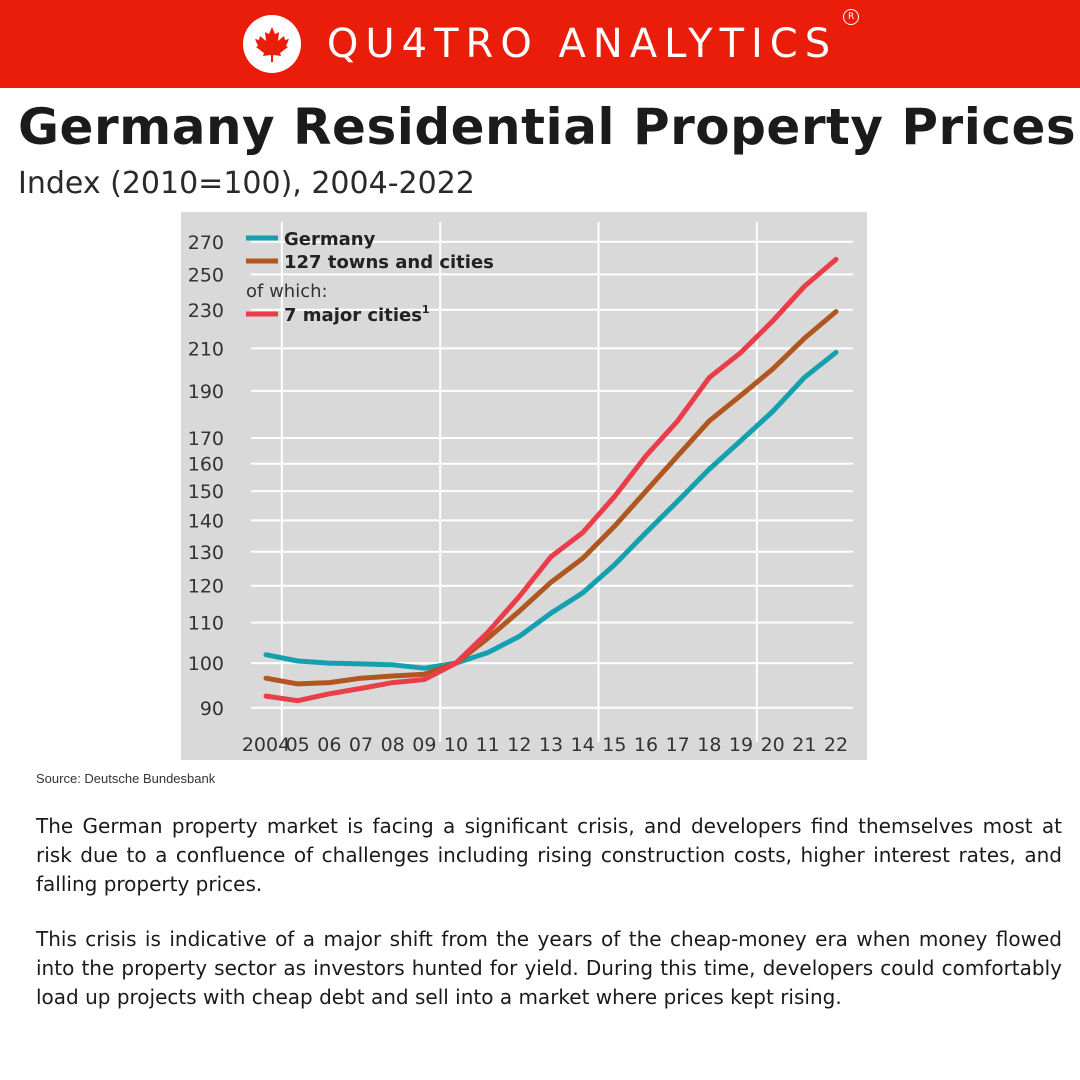 The image size is (1080, 1080). What do you see at coordinates (126, 778) in the screenshot?
I see `source-note: Source: Deutsche Bundesbank` at bounding box center [126, 778].